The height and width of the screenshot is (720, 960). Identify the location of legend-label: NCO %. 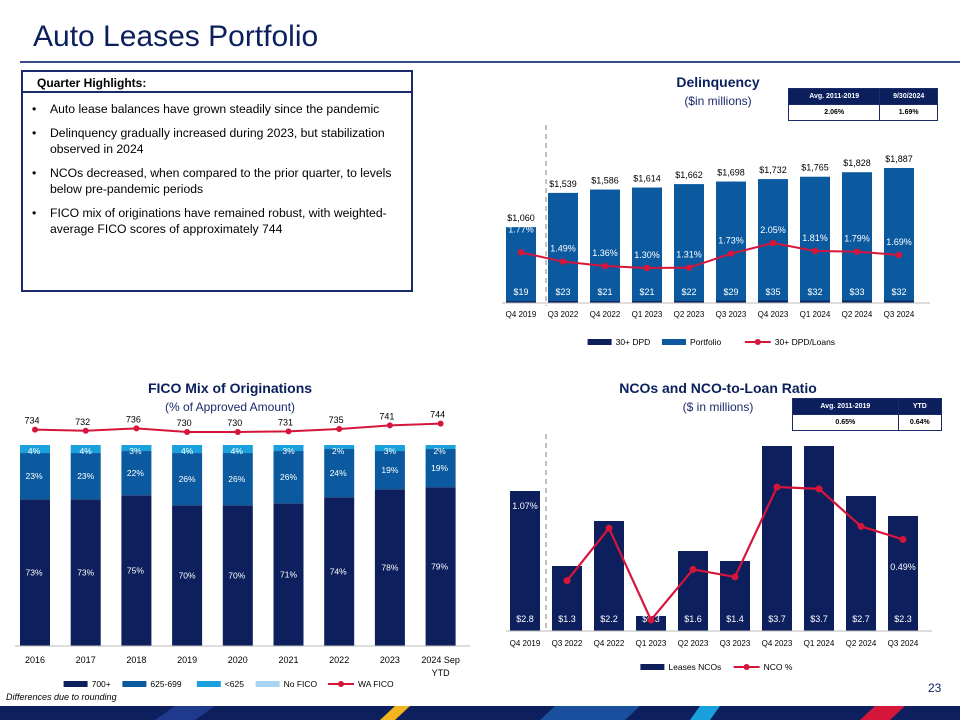
(778, 667).